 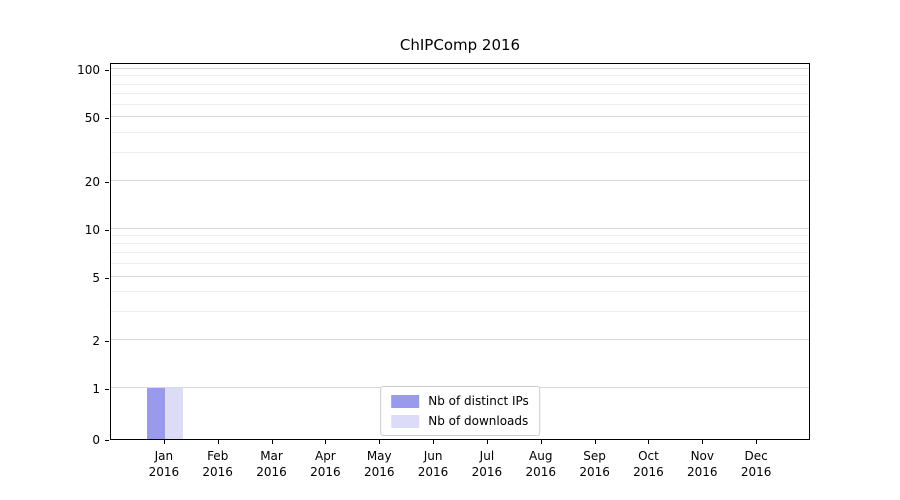 What do you see at coordinates (96, 389) in the screenshot?
I see `y-tick-label: 1` at bounding box center [96, 389].